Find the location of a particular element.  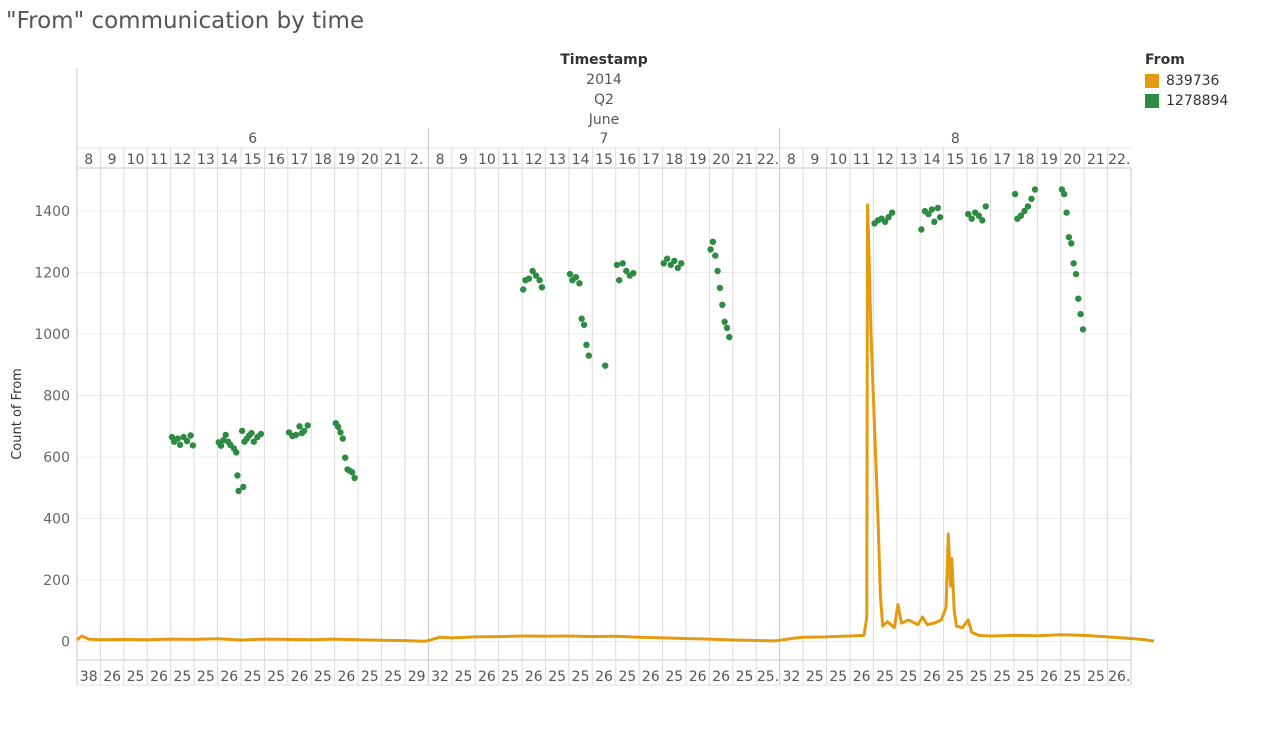

header-month-label: June is located at coordinates (604, 120).